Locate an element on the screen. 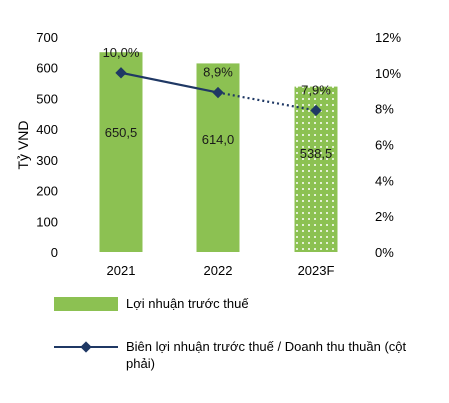  legend-swatch-bar is located at coordinates (86, 304).